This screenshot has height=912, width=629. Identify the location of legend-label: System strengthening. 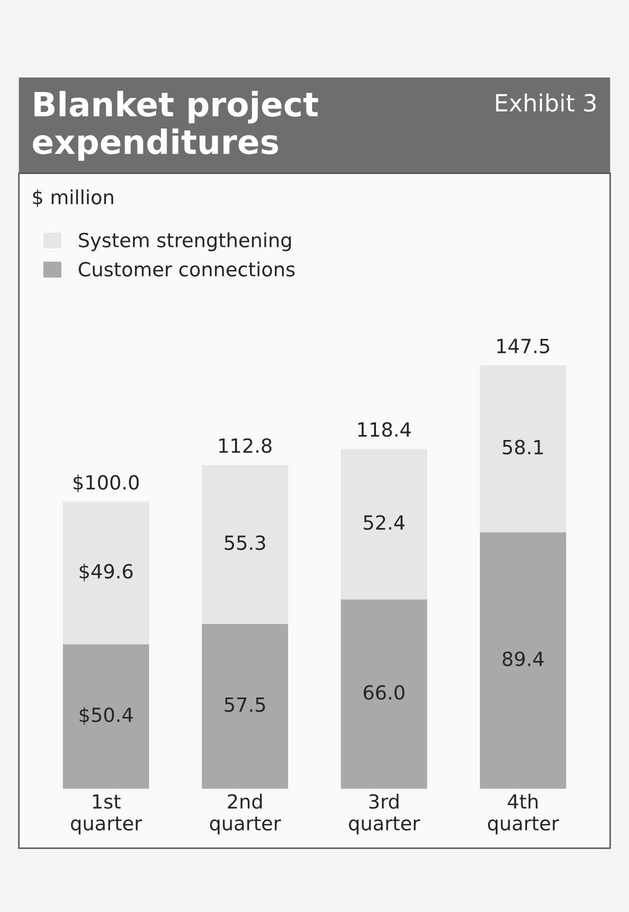
(184, 242).